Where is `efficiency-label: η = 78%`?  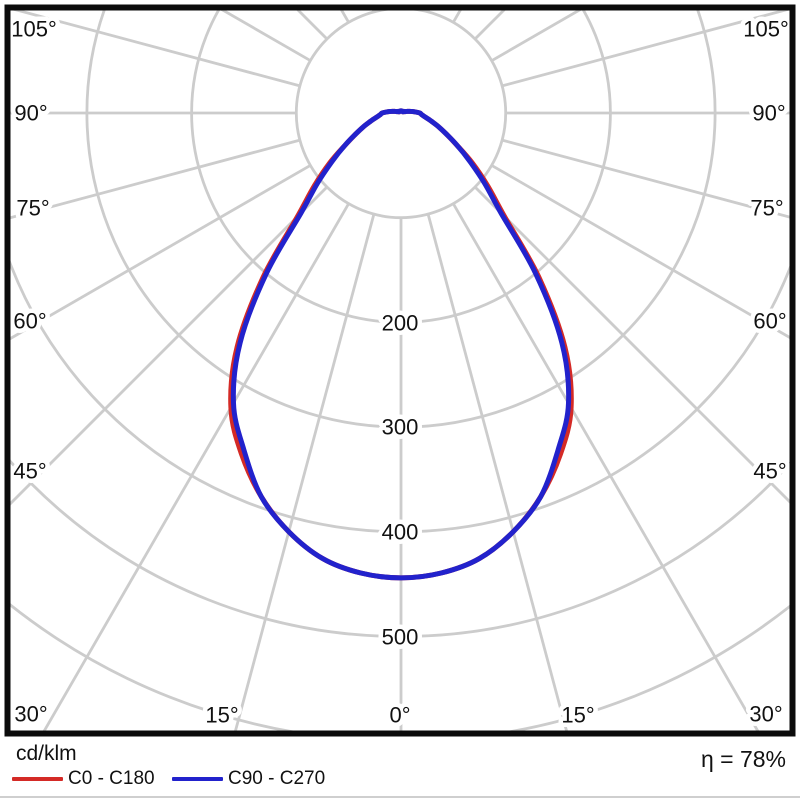
efficiency-label: η = 78% is located at coordinates (743, 759).